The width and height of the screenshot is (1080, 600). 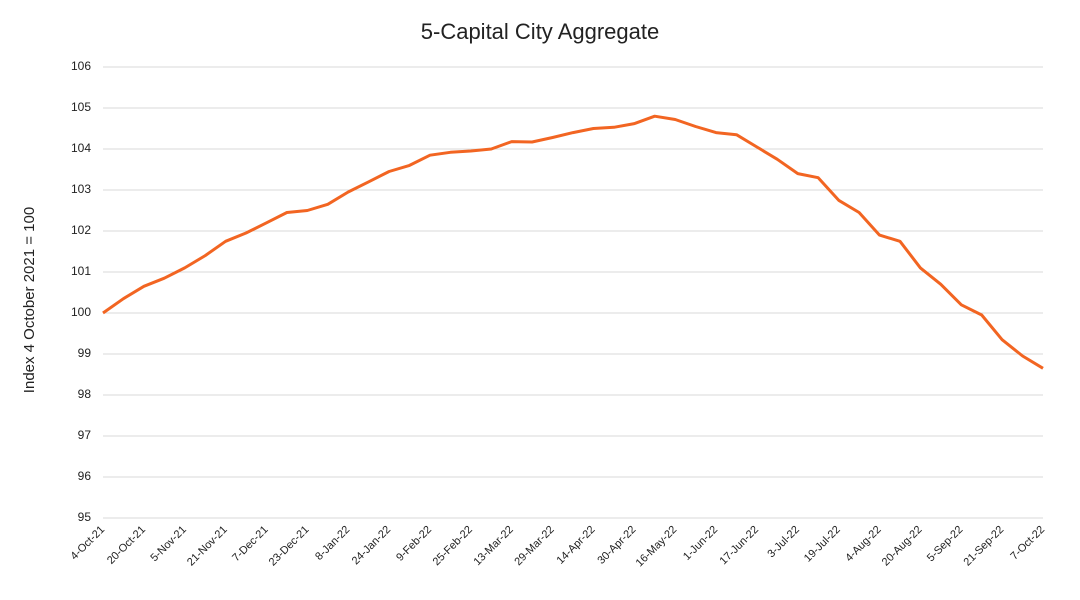 What do you see at coordinates (289, 546) in the screenshot?
I see `x-tick-label: 23-Dec-21` at bounding box center [289, 546].